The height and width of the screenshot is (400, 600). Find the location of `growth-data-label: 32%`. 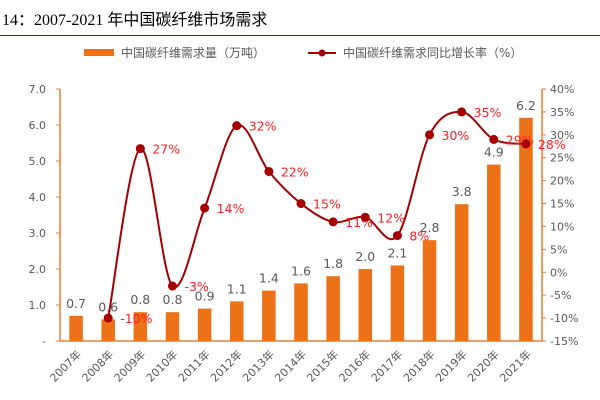

growth-data-label: 32% is located at coordinates (263, 126).